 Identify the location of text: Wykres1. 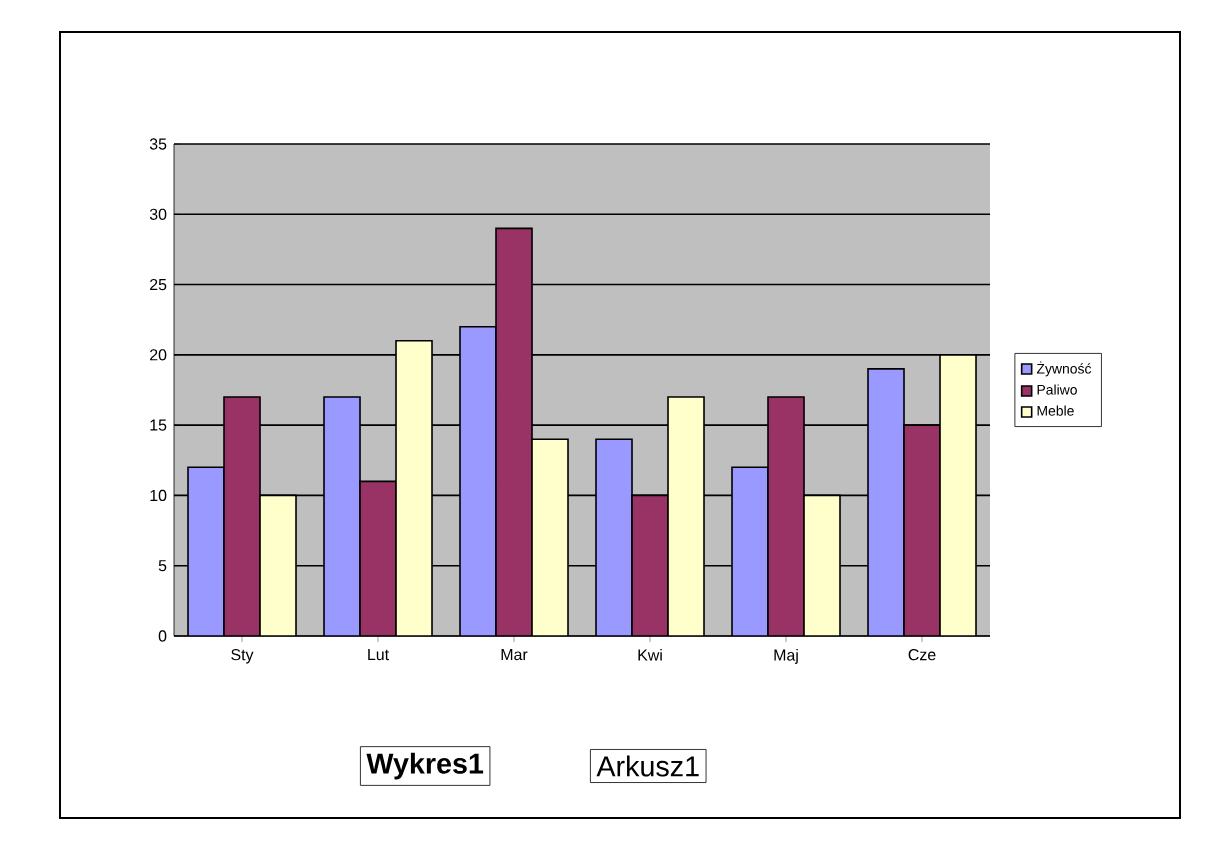
(425, 766).